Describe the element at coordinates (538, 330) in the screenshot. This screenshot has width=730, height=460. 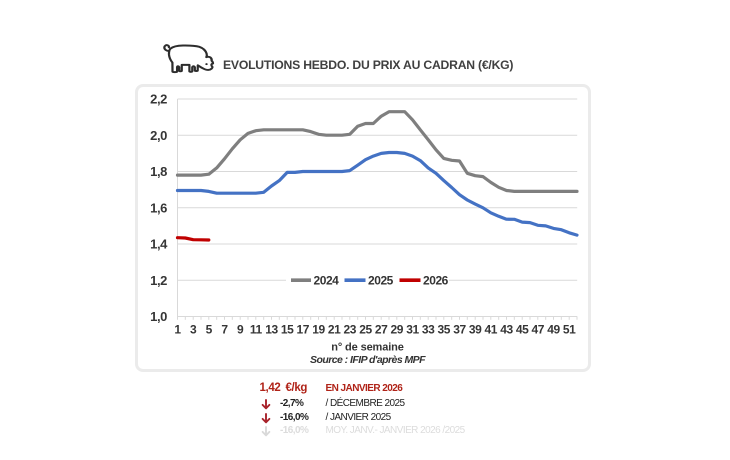
I see `svg-text: 47` at that location.